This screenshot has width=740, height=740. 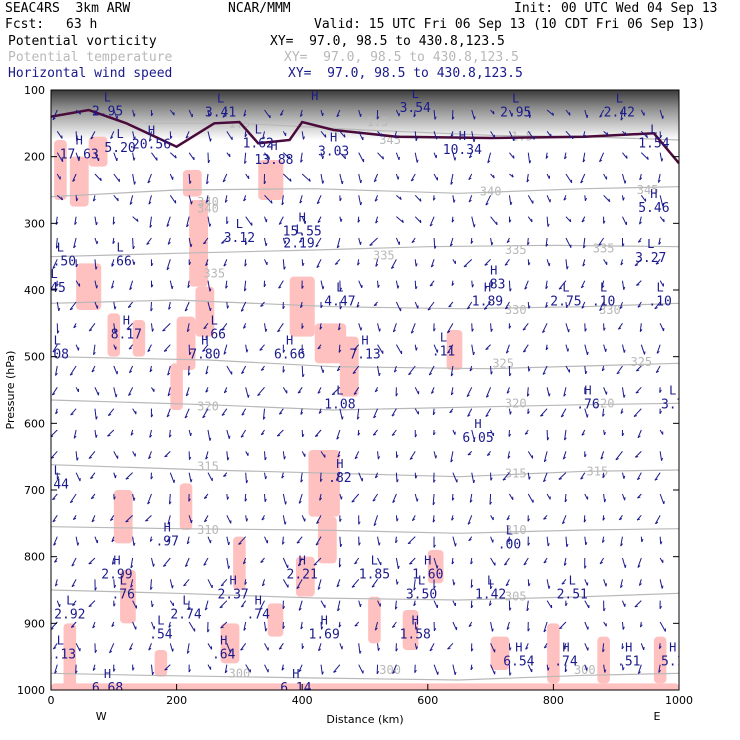 I want to click on y-tick-label: 1000, so click(x=31, y=690).